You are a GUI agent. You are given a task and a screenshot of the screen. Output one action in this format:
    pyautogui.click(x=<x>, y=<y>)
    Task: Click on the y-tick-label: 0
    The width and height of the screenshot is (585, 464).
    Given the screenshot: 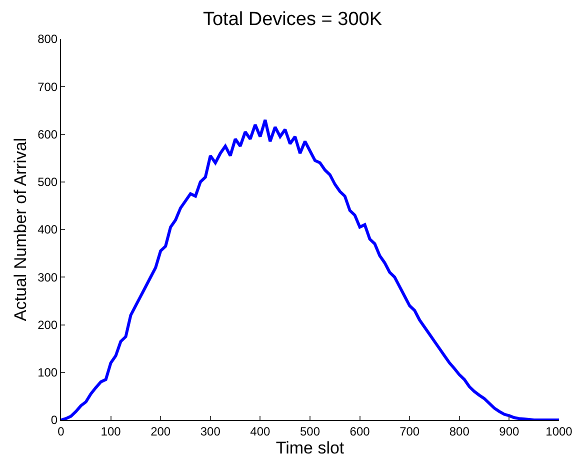 What is the action you would take?
    pyautogui.click(x=54, y=420)
    